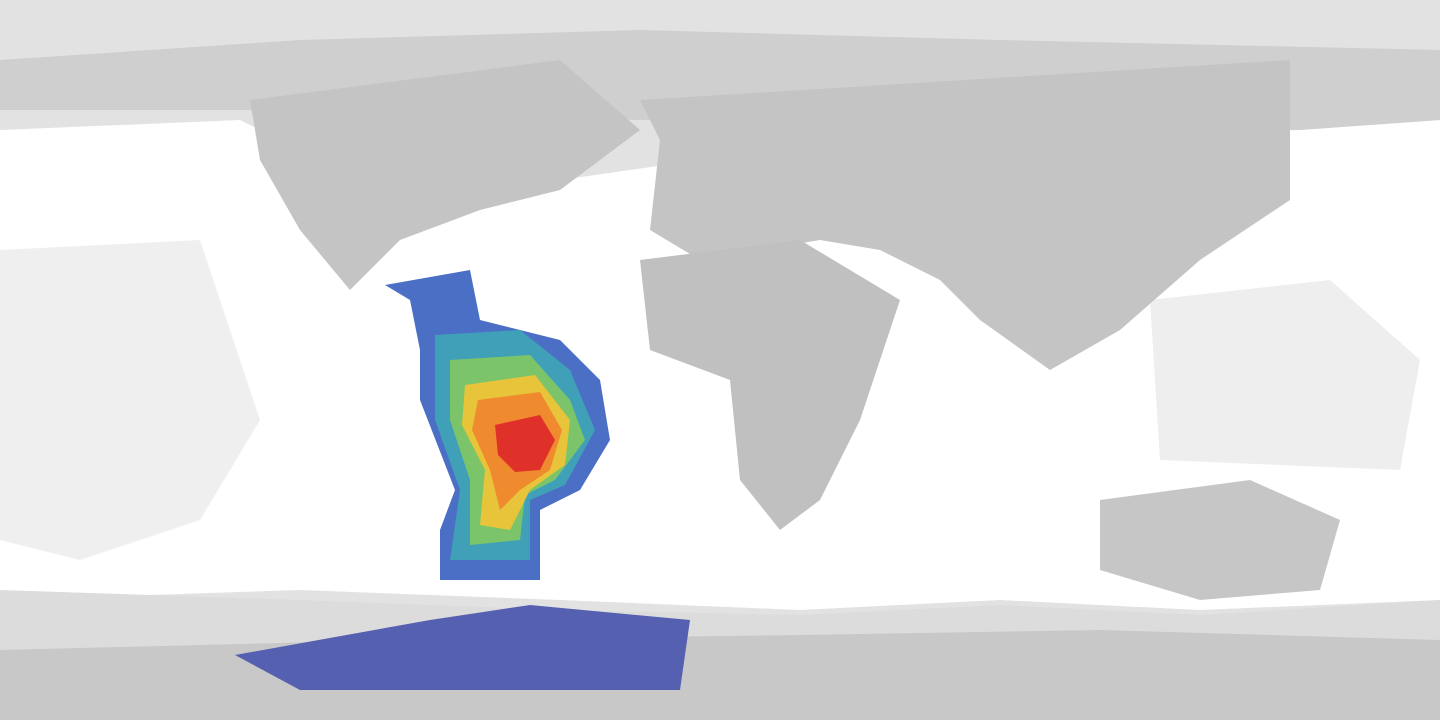 This screenshot has height=720, width=1440. Describe the element at coordinates (770, 385) in the screenshot. I see `africa` at that location.